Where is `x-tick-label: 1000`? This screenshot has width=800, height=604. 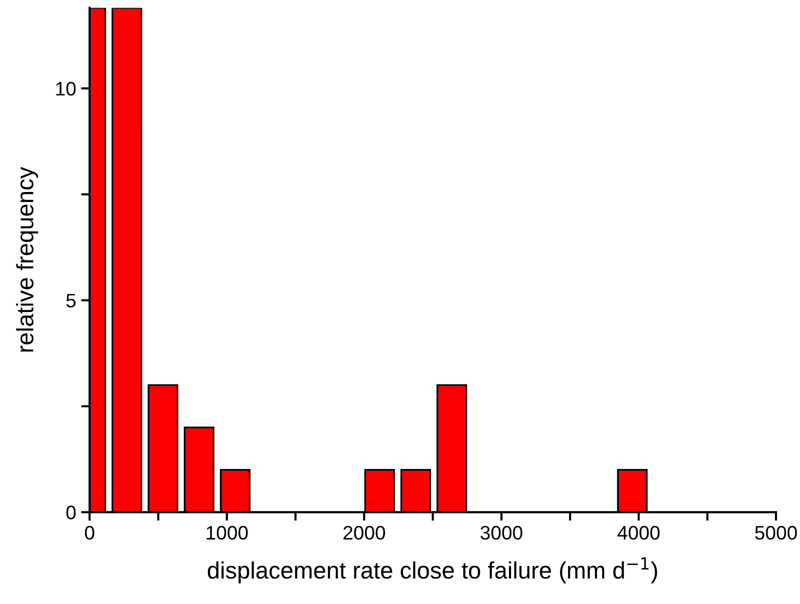 x-tick-label: 1000 is located at coordinates (227, 533).